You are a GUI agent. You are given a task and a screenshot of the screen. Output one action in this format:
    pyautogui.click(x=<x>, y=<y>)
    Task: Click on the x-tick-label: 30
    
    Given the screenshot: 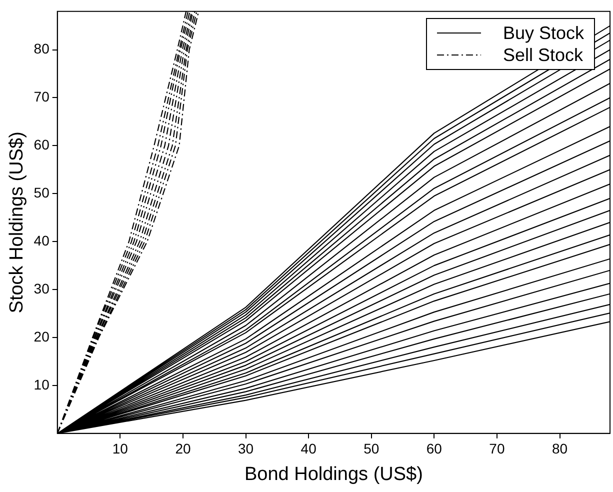 What is the action you would take?
    pyautogui.click(x=246, y=448)
    